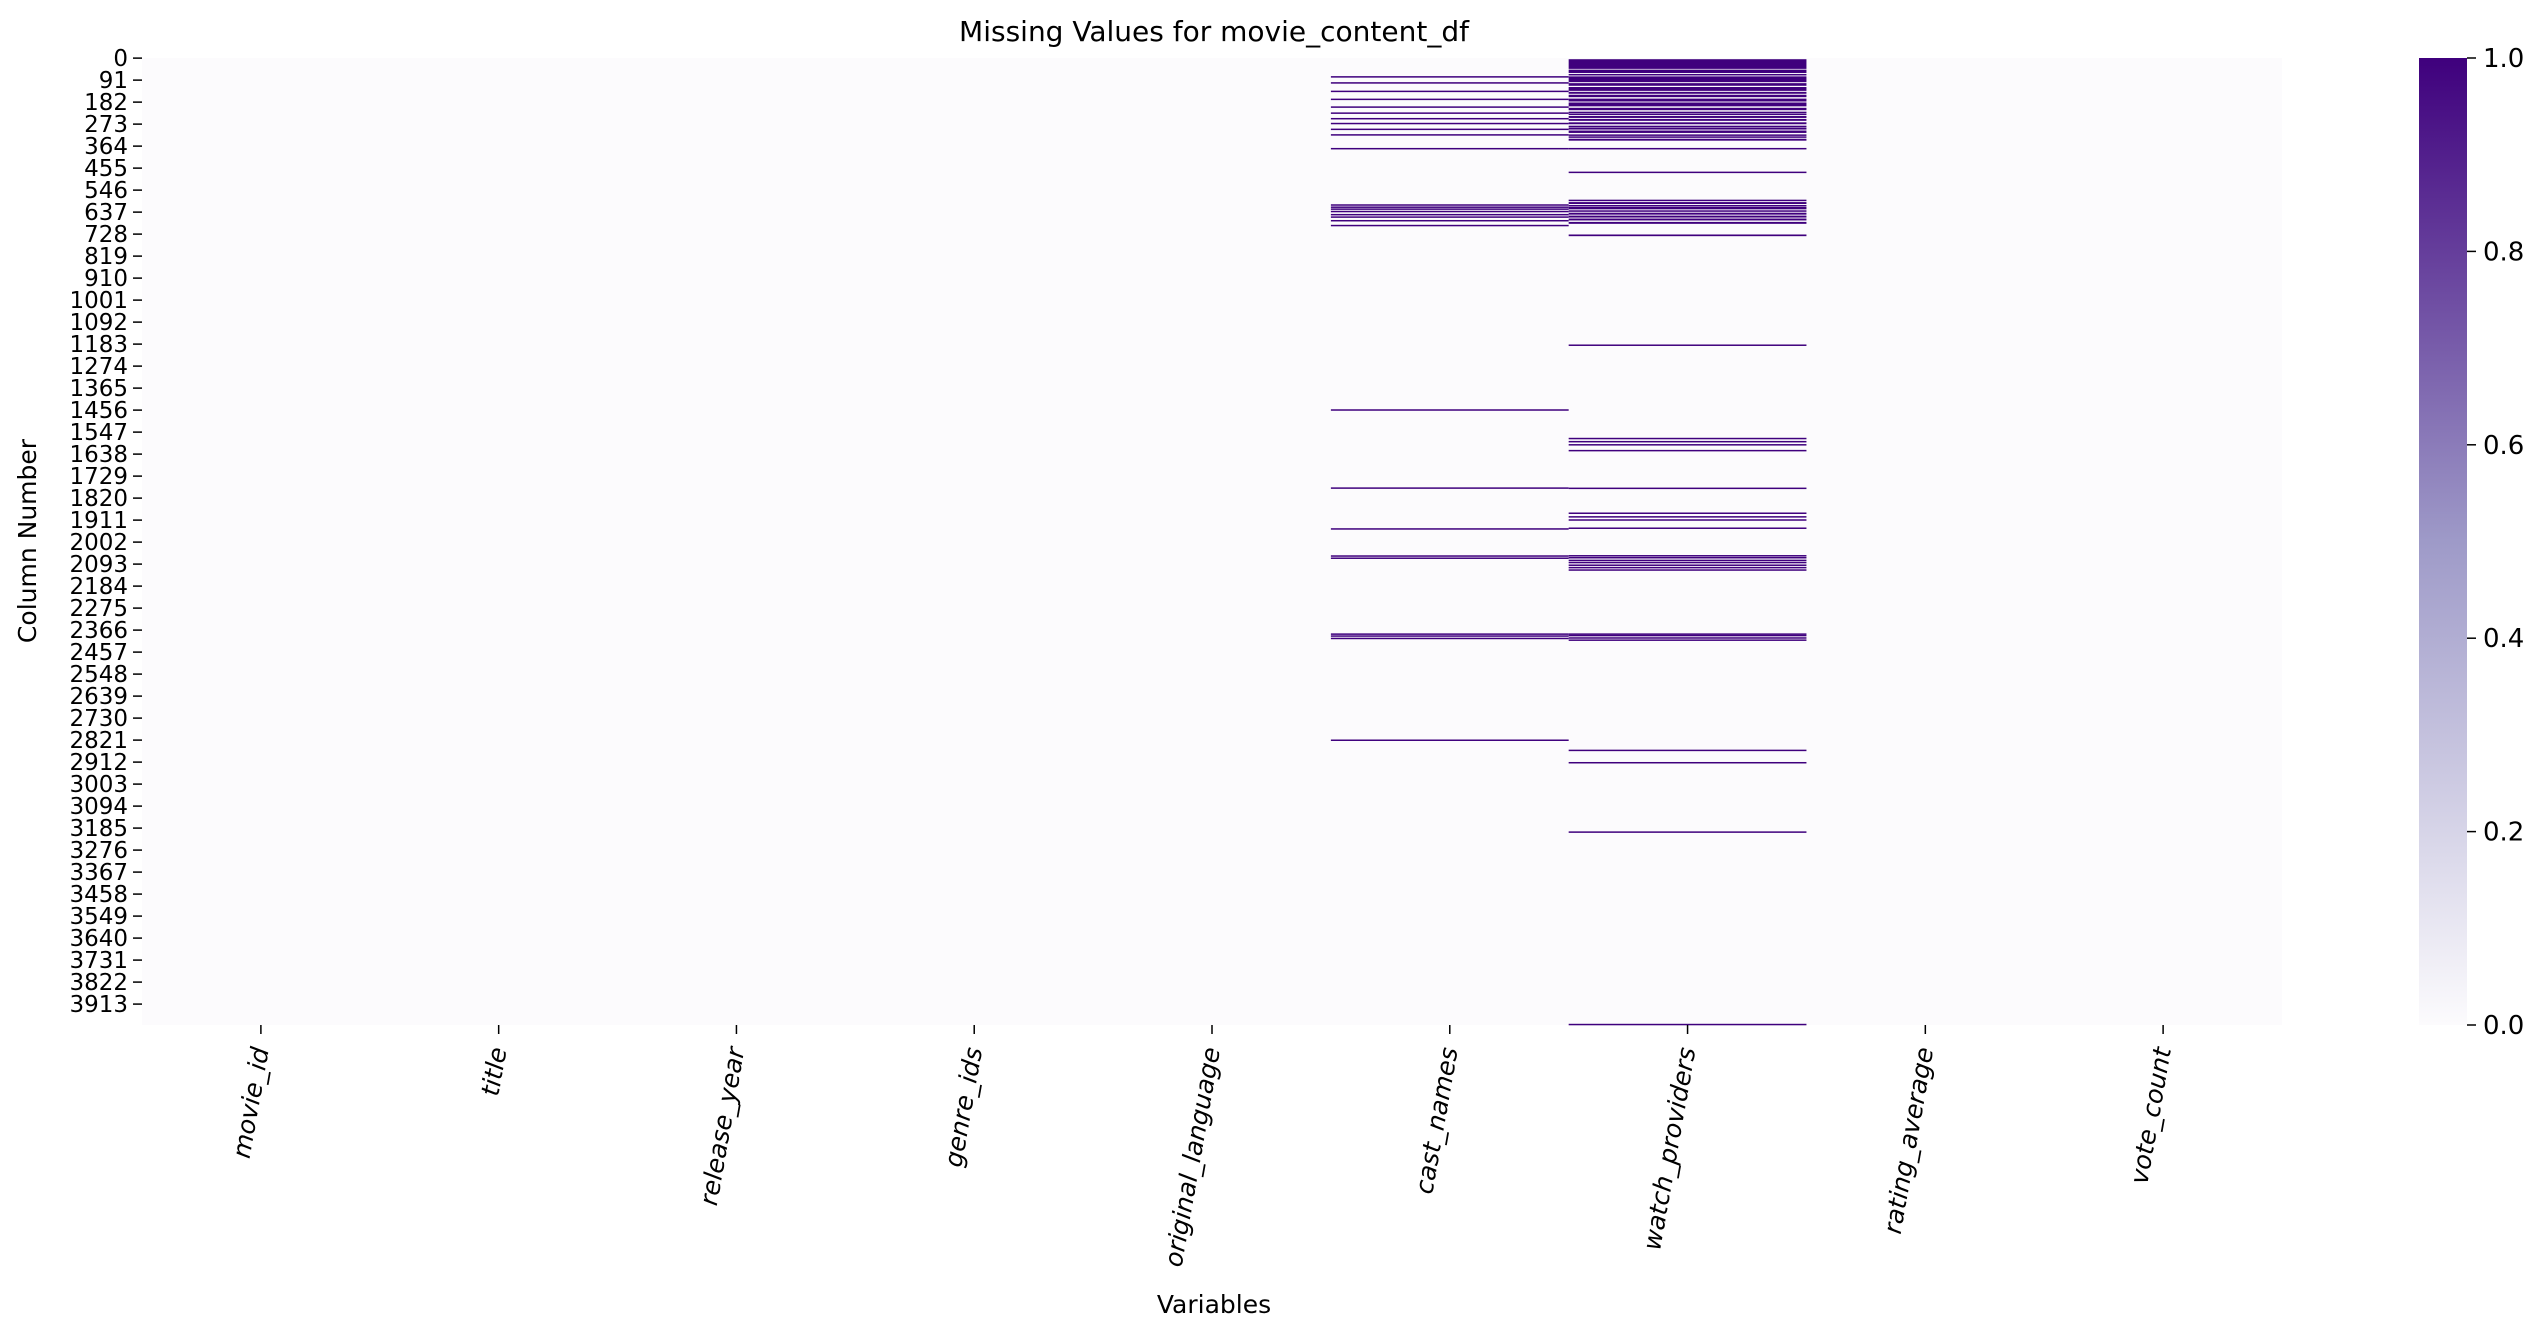  Describe the element at coordinates (106, 169) in the screenshot. I see `y-tick-label: 455` at that location.